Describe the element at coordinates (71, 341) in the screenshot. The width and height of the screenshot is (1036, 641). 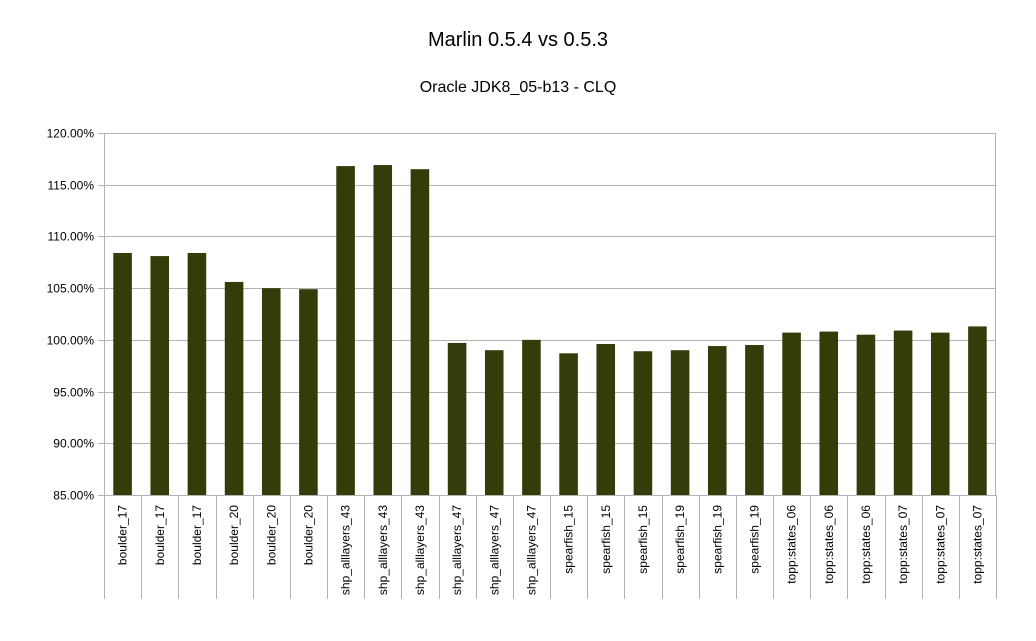
I see `y-tick-label: 100.00%` at that location.